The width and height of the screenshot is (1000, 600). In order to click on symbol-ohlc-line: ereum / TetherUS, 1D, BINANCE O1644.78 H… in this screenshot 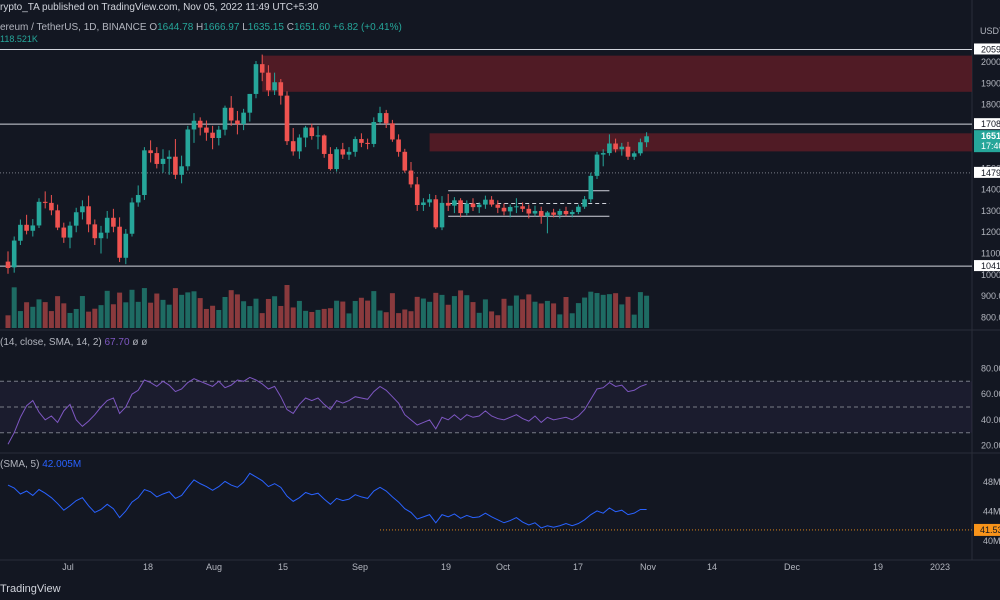, I will do `click(201, 27)`.